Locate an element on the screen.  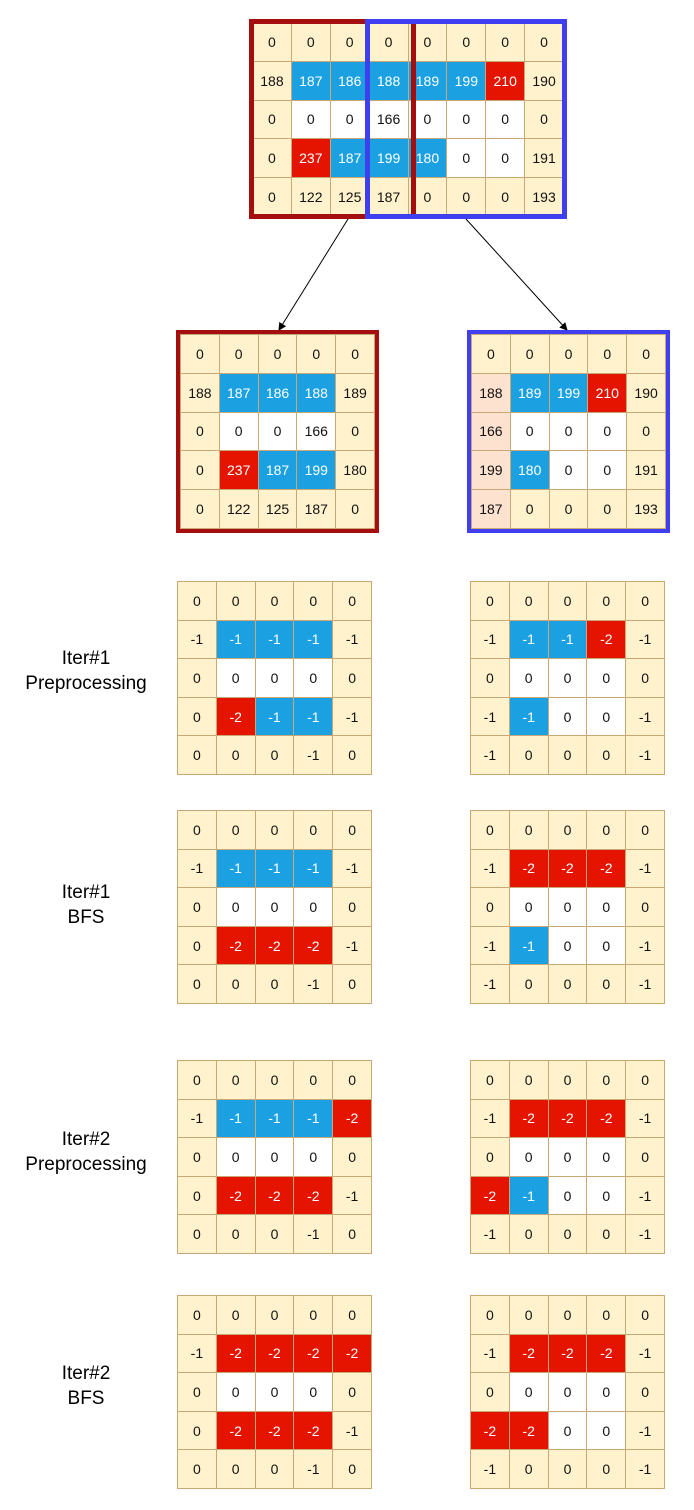
grid-row: -1 -1 0 0 -1 is located at coordinates (567, 945).